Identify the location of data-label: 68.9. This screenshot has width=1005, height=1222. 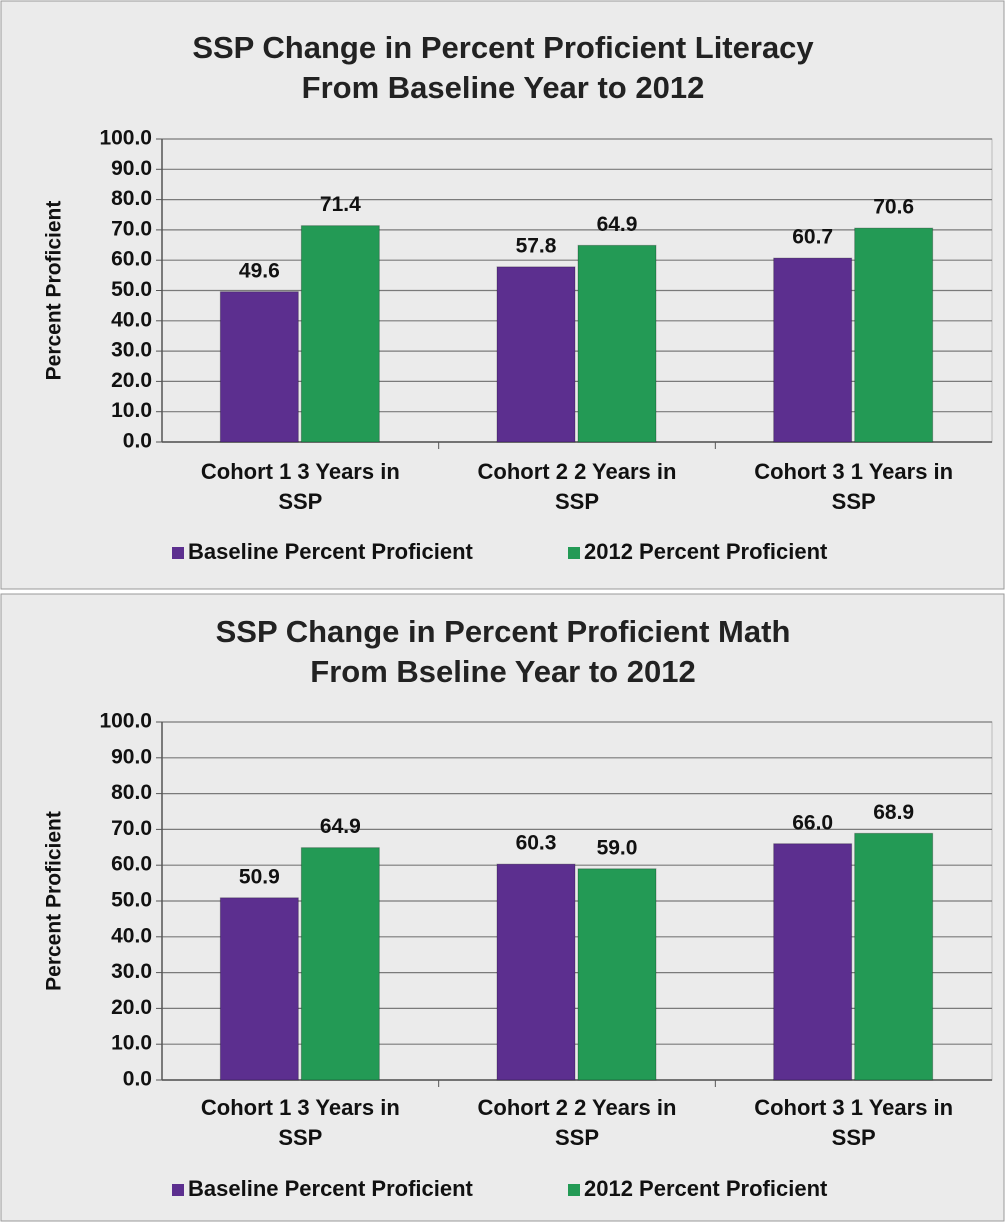
(893, 812).